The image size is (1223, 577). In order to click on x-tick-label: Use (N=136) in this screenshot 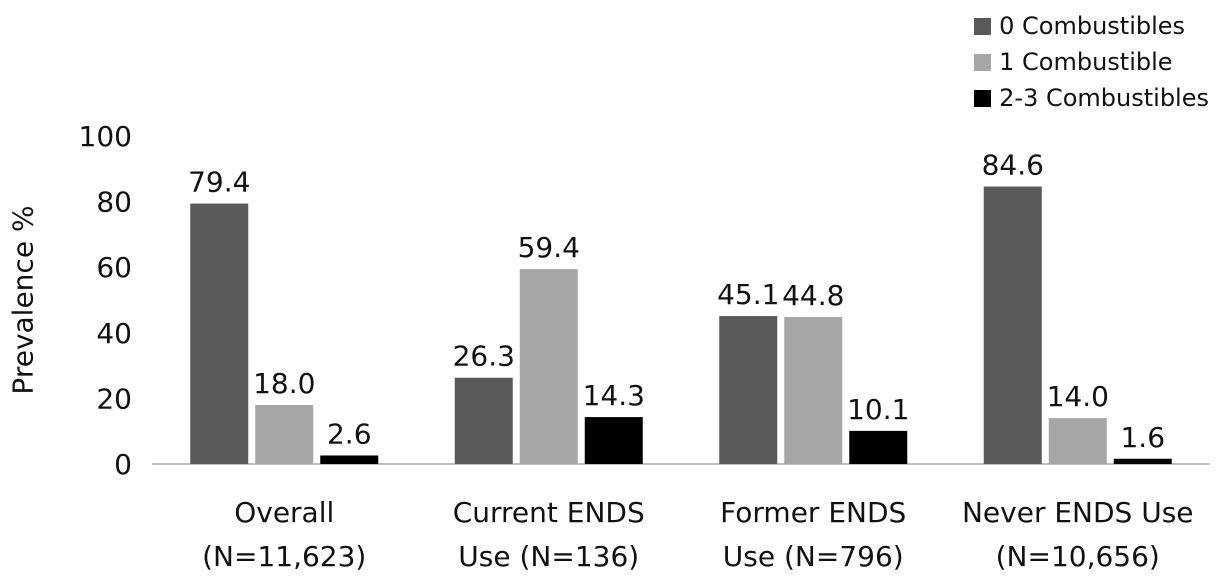, I will do `click(548, 556)`.